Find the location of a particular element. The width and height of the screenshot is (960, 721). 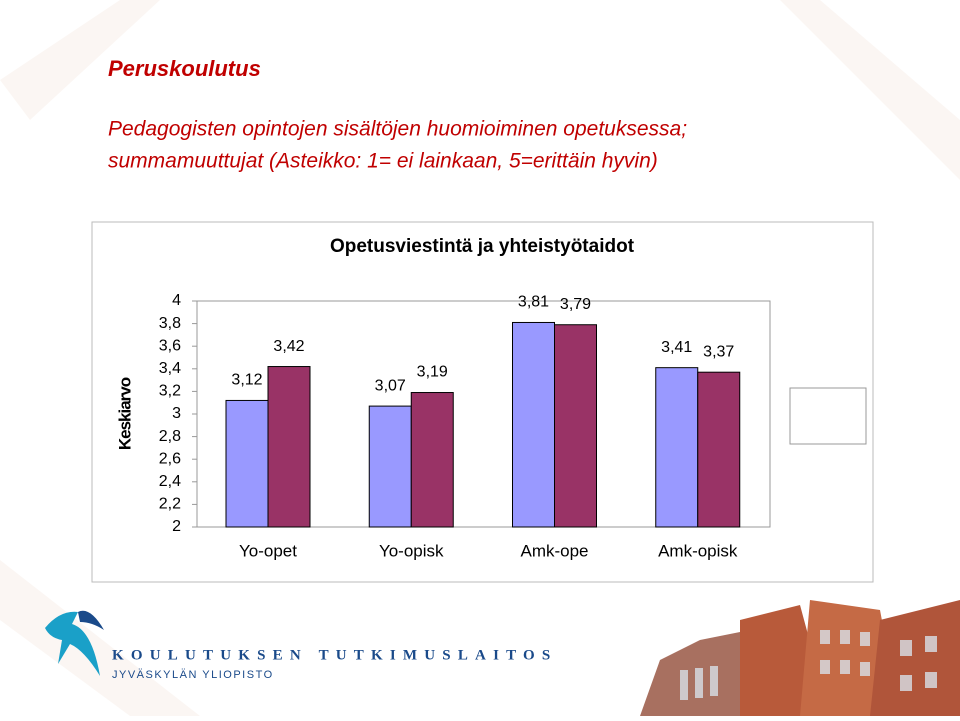

y-tick-label: 3,8 is located at coordinates (170, 323).